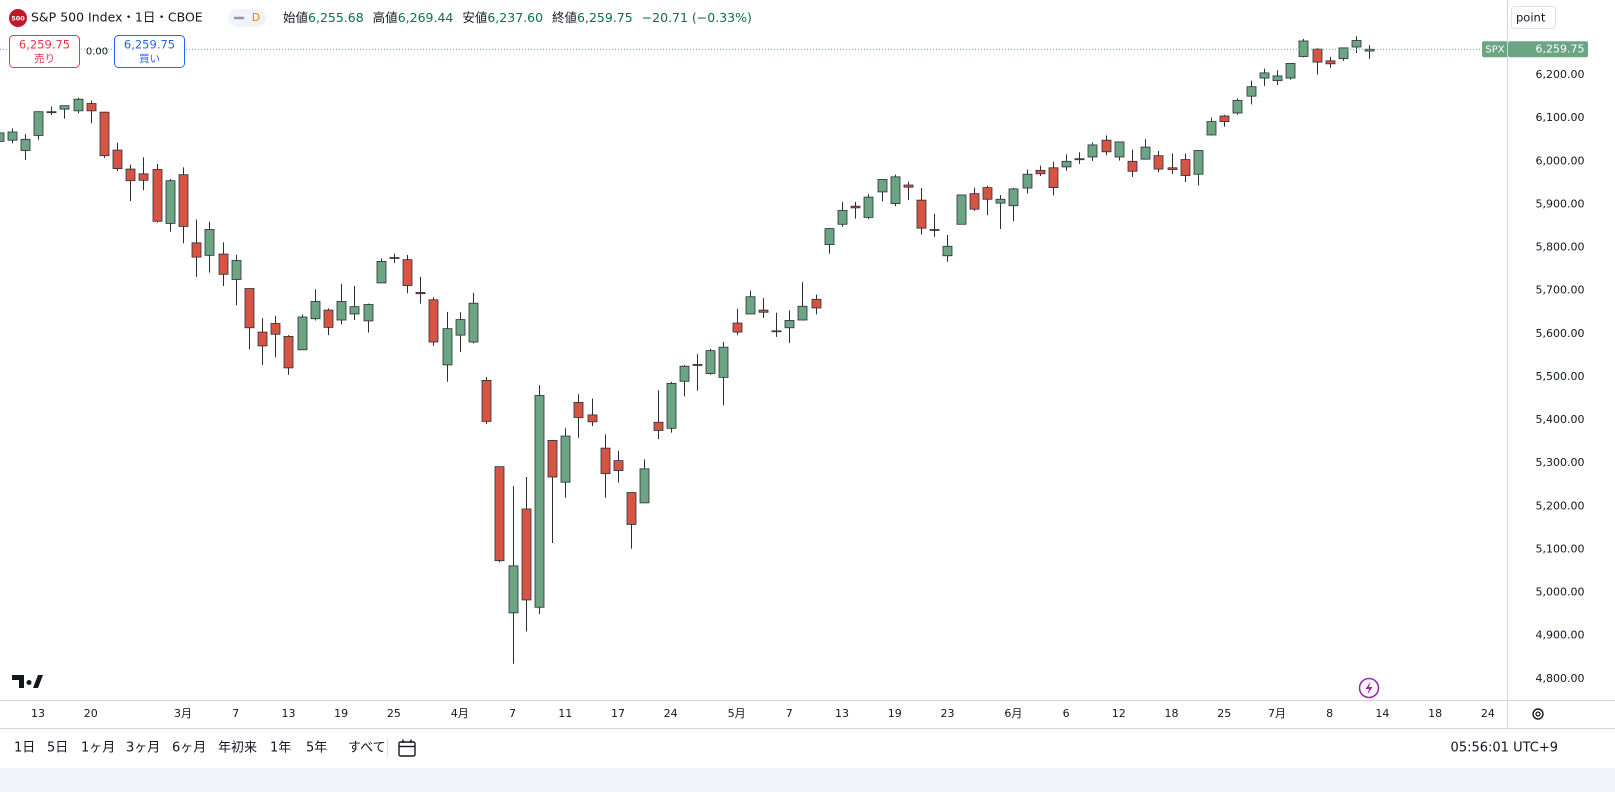 This screenshot has width=1615, height=792. What do you see at coordinates (143, 748) in the screenshot?
I see `range-button: 3ヶ月` at bounding box center [143, 748].